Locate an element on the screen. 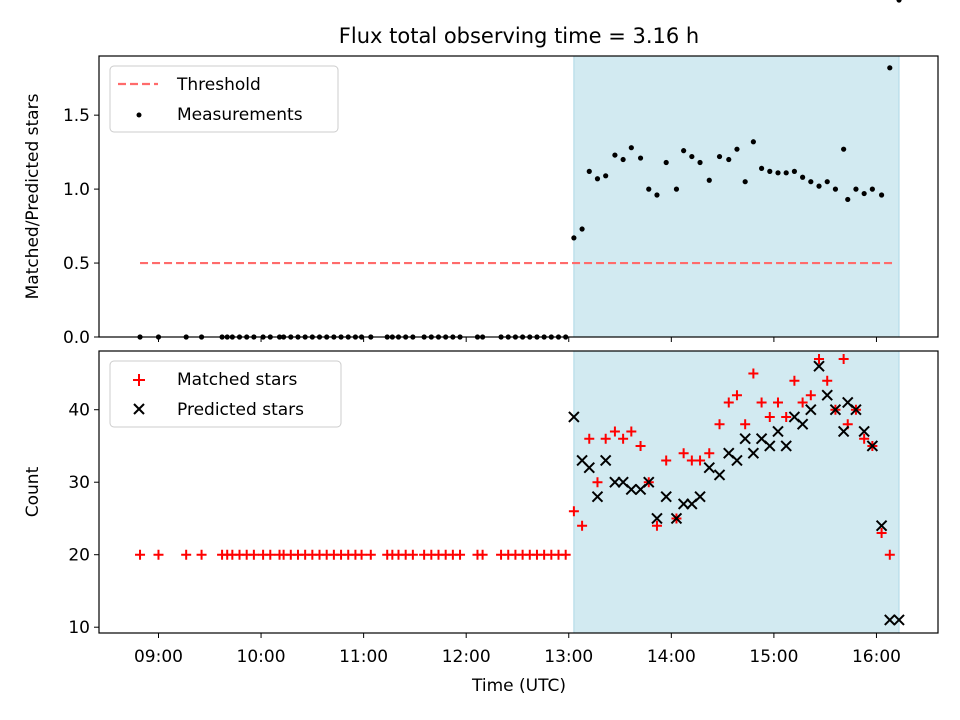 The image size is (960, 720). x-tick-label: 11:00 is located at coordinates (363, 657).